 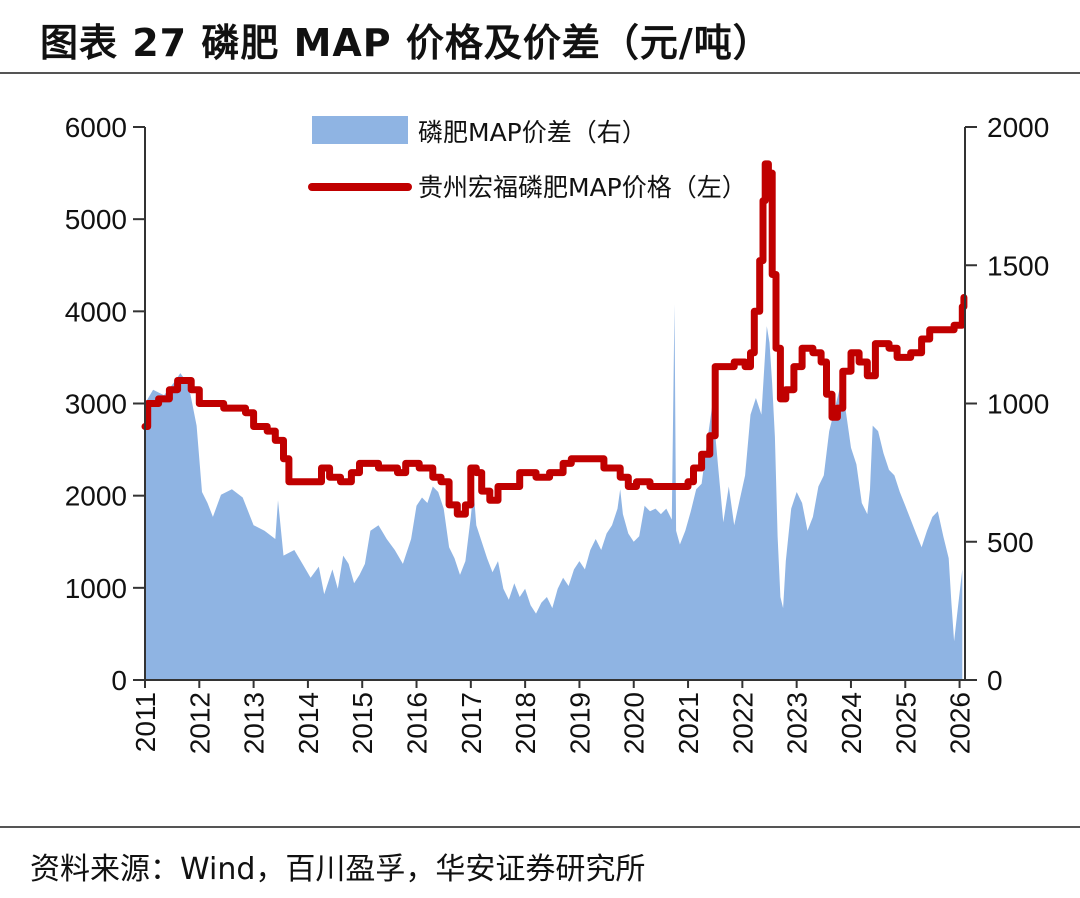 I want to click on x-tick-label: 2024, so click(x=851, y=723).